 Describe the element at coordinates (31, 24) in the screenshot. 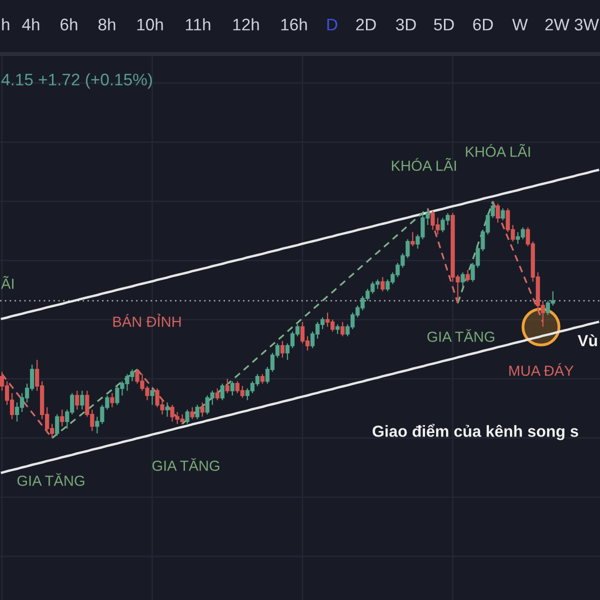

I see `text: 4h` at that location.